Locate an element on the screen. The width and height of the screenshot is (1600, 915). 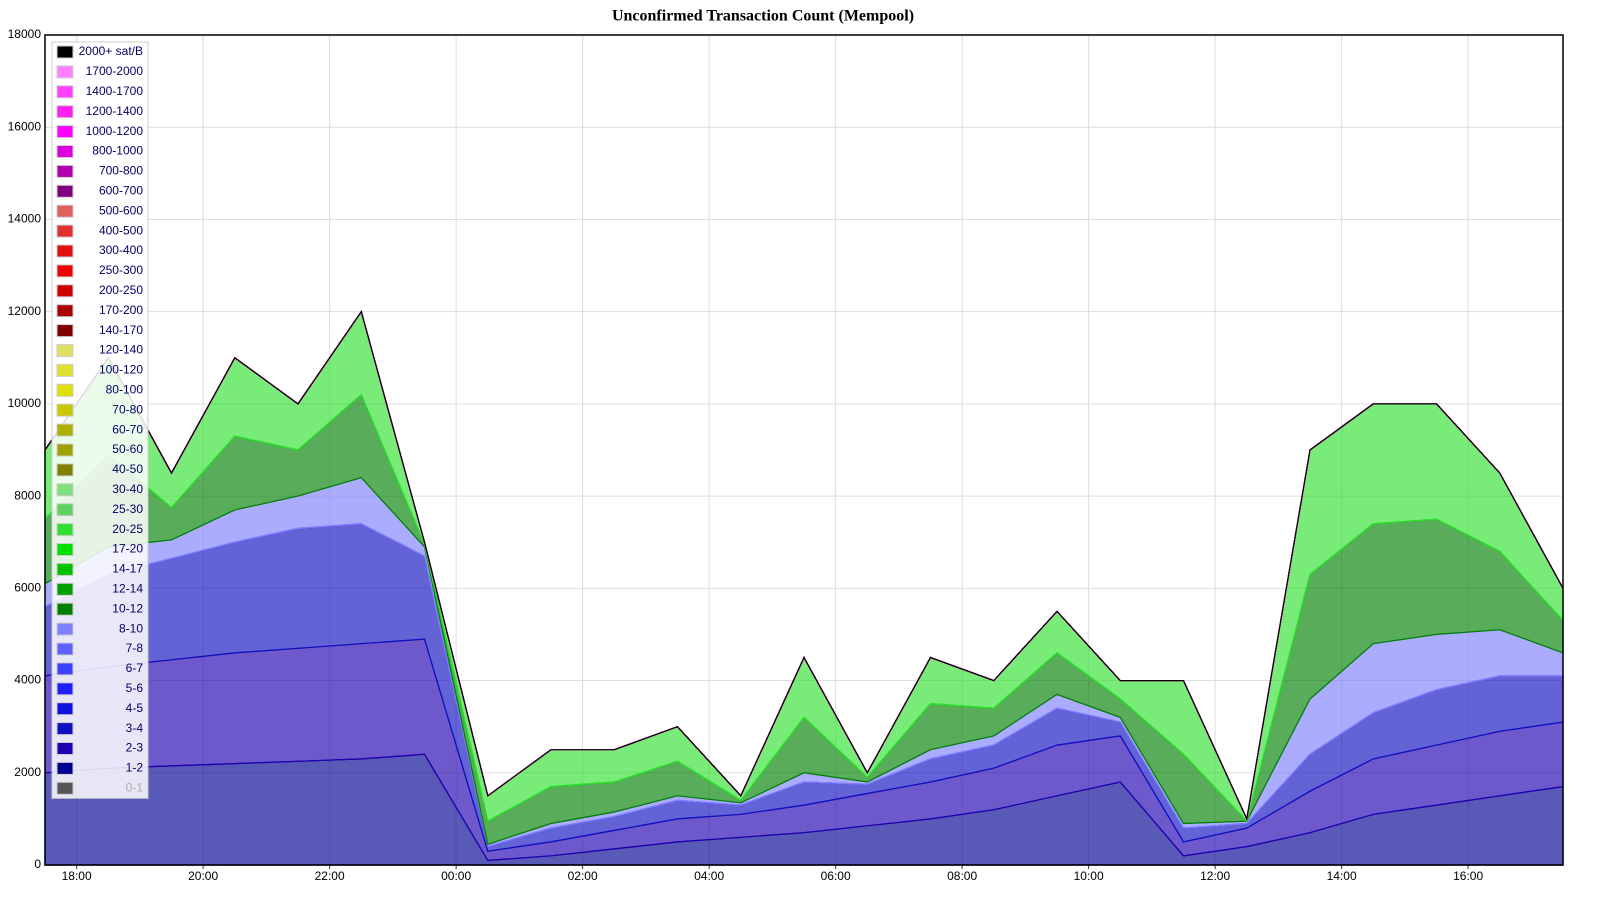
legend-label: 20-25 is located at coordinates (127, 529).